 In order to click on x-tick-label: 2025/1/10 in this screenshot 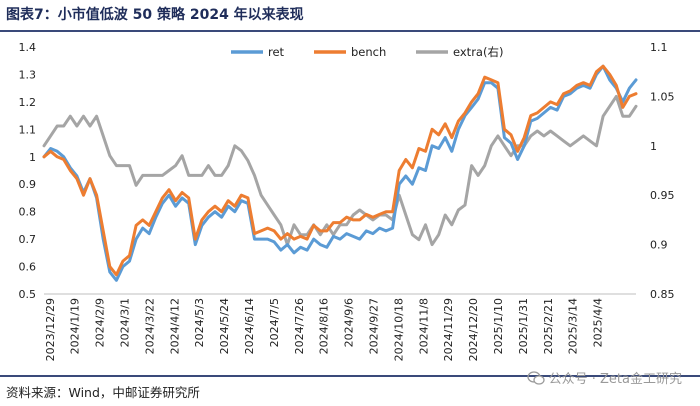, I will do `click(498, 326)`.